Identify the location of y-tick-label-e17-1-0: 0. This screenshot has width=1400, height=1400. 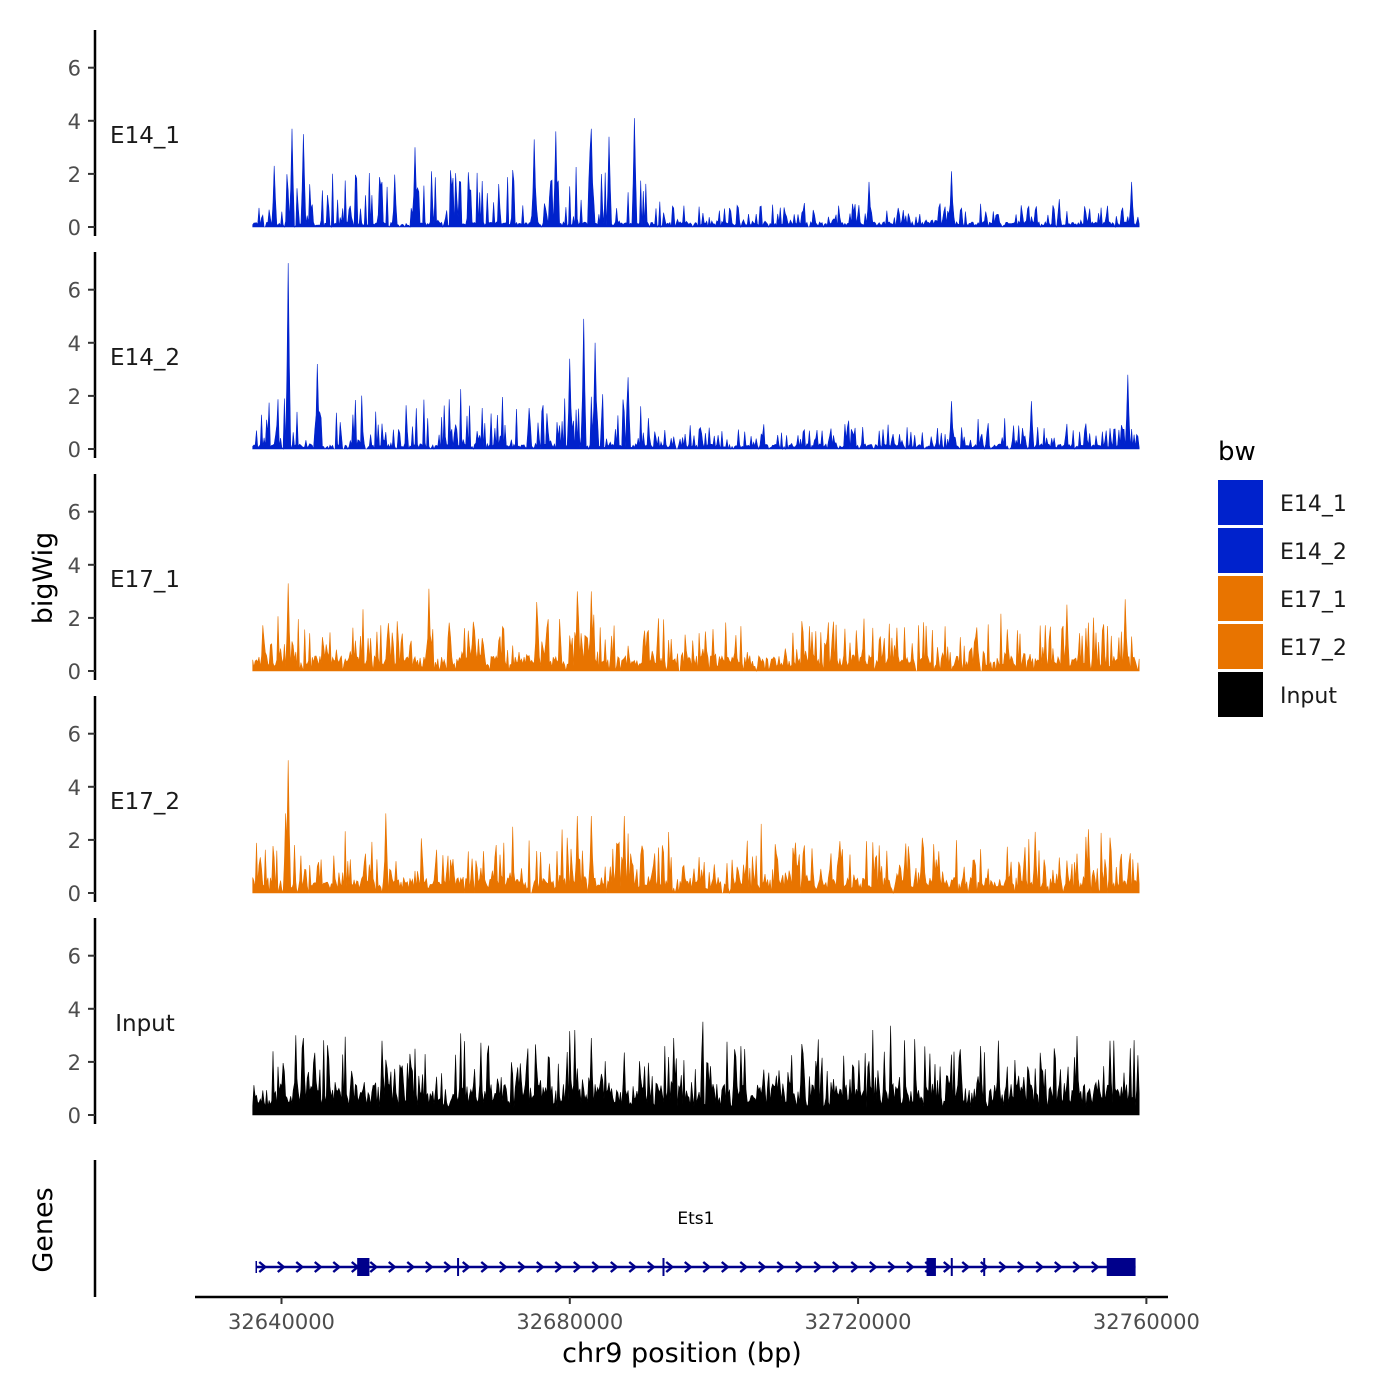
(74, 672).